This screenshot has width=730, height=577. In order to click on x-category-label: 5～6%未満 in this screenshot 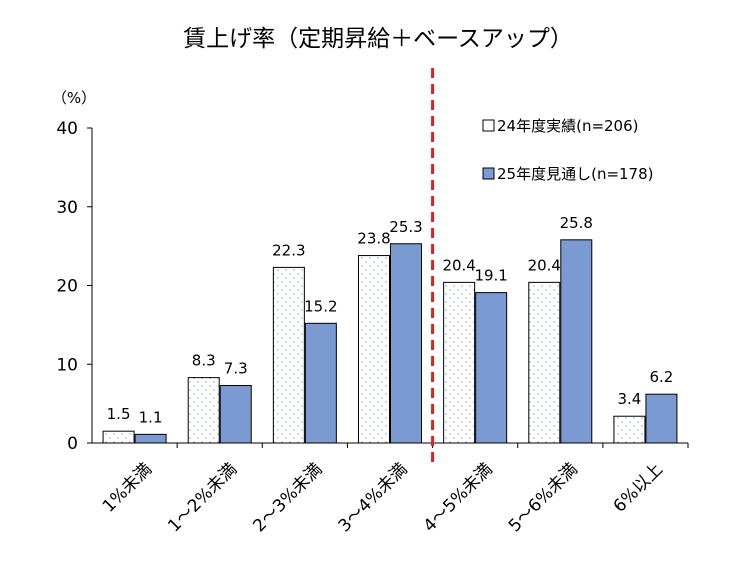, I will do `click(543, 497)`.